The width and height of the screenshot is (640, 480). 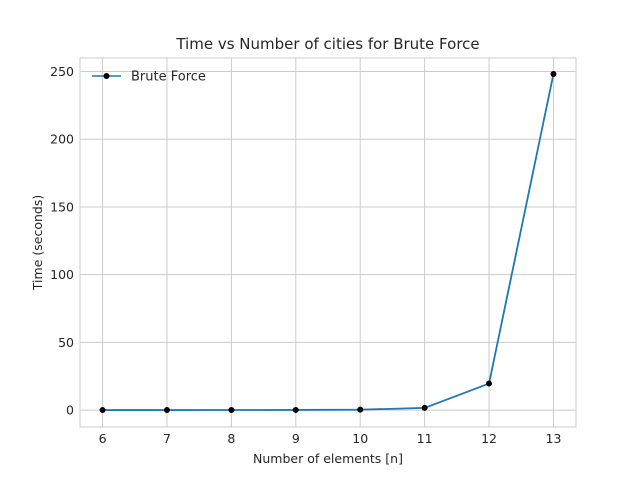 I want to click on y-tick-label: 250, so click(x=62, y=71).